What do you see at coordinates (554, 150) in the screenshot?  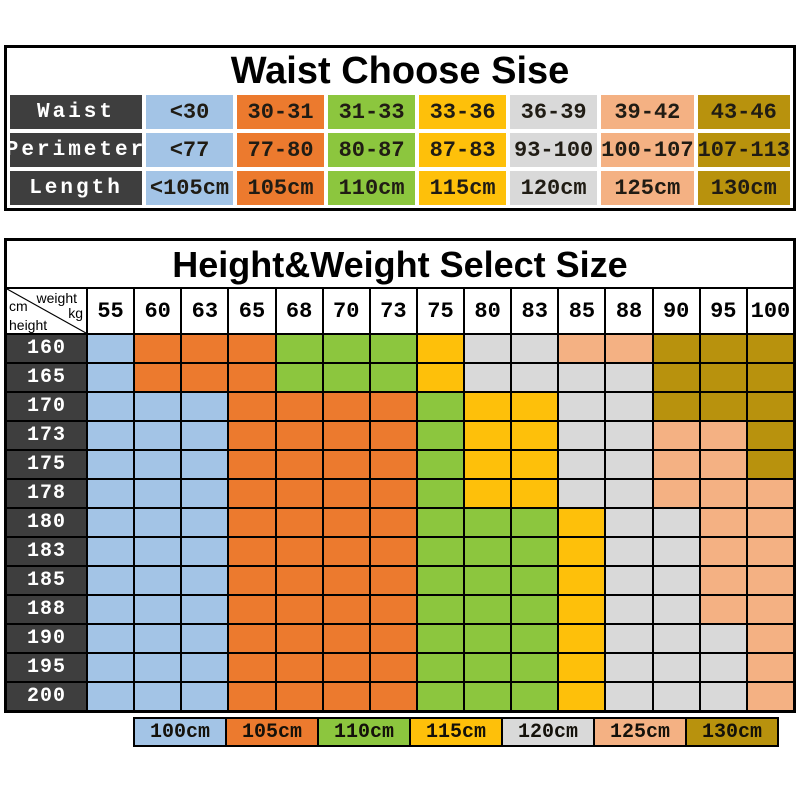 I see `waist-cell: 93-100` at bounding box center [554, 150].